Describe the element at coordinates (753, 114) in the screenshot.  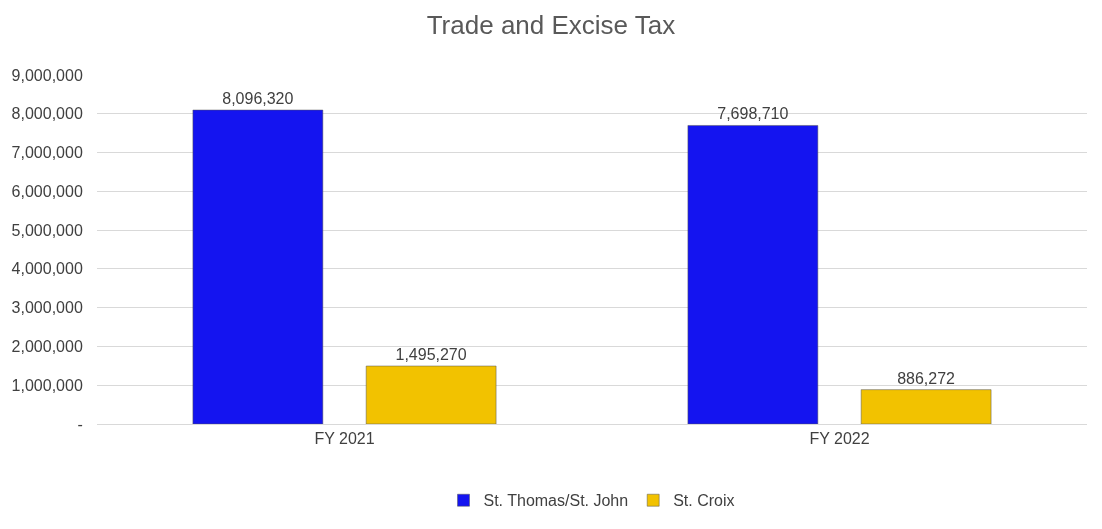
I see `data-label: 7,698,710` at that location.